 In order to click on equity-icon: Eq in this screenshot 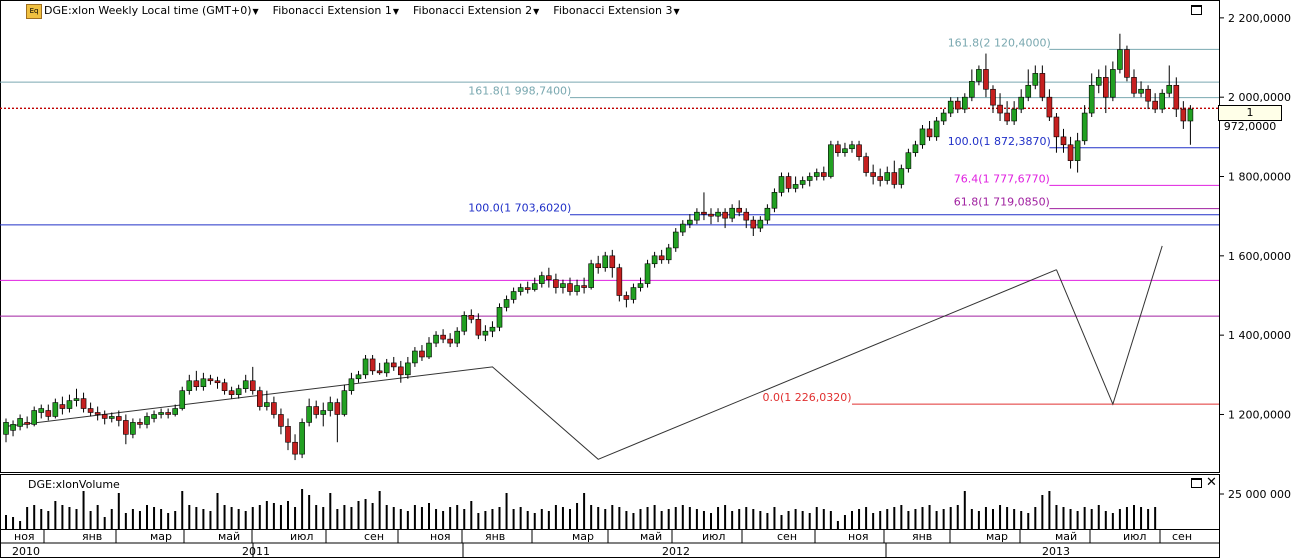, I will do `click(34, 11)`.